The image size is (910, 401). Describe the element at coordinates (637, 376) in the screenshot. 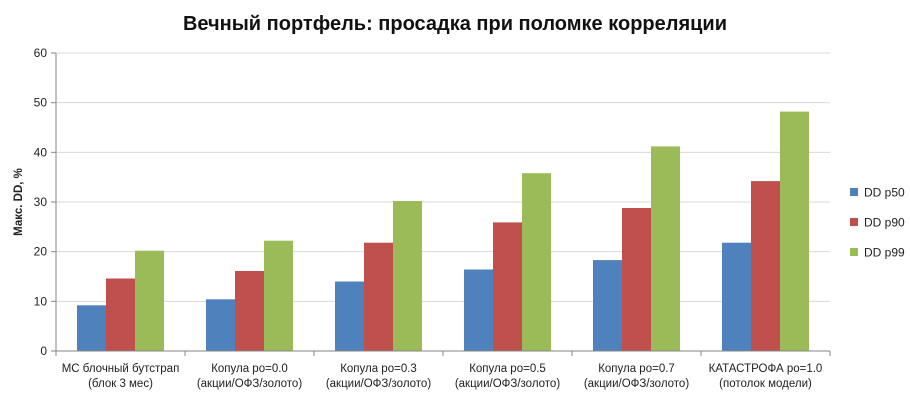

I see `x-tick-label: Копула ро=0.7 (акции/ОФЗ/золото)` at that location.